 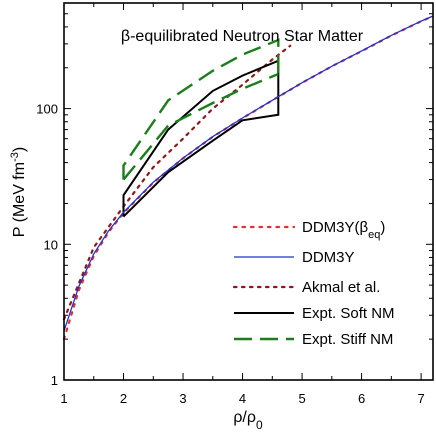 I want to click on x-tick-label: 2, so click(x=123, y=398).